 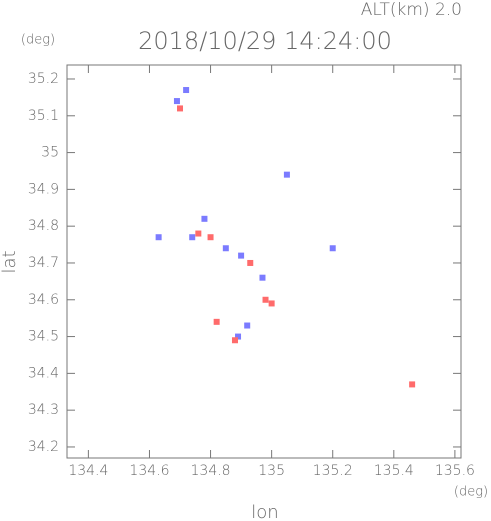 I want to click on x-tick-label: 134.4, so click(x=88, y=471).